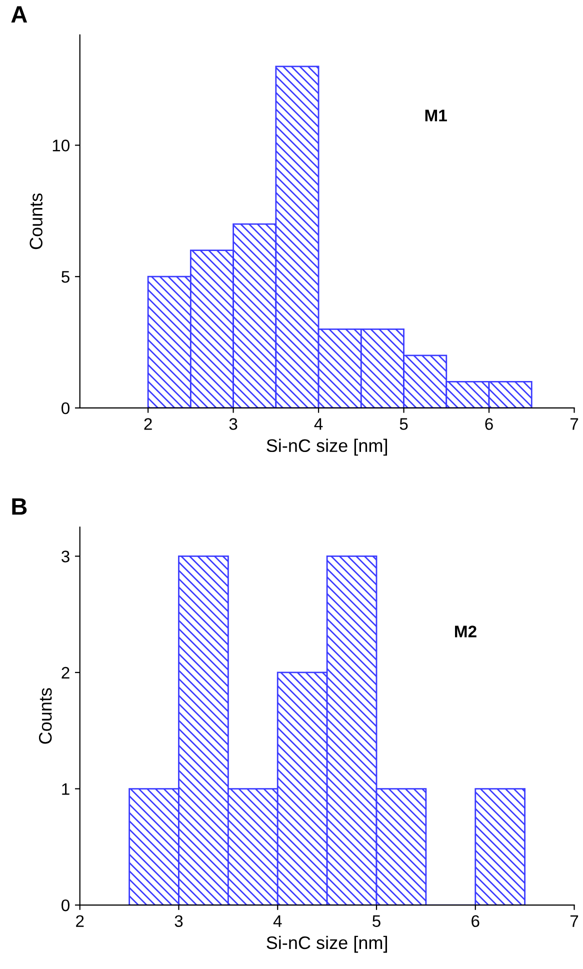  I want to click on y-tick-label: 3, so click(66, 556).